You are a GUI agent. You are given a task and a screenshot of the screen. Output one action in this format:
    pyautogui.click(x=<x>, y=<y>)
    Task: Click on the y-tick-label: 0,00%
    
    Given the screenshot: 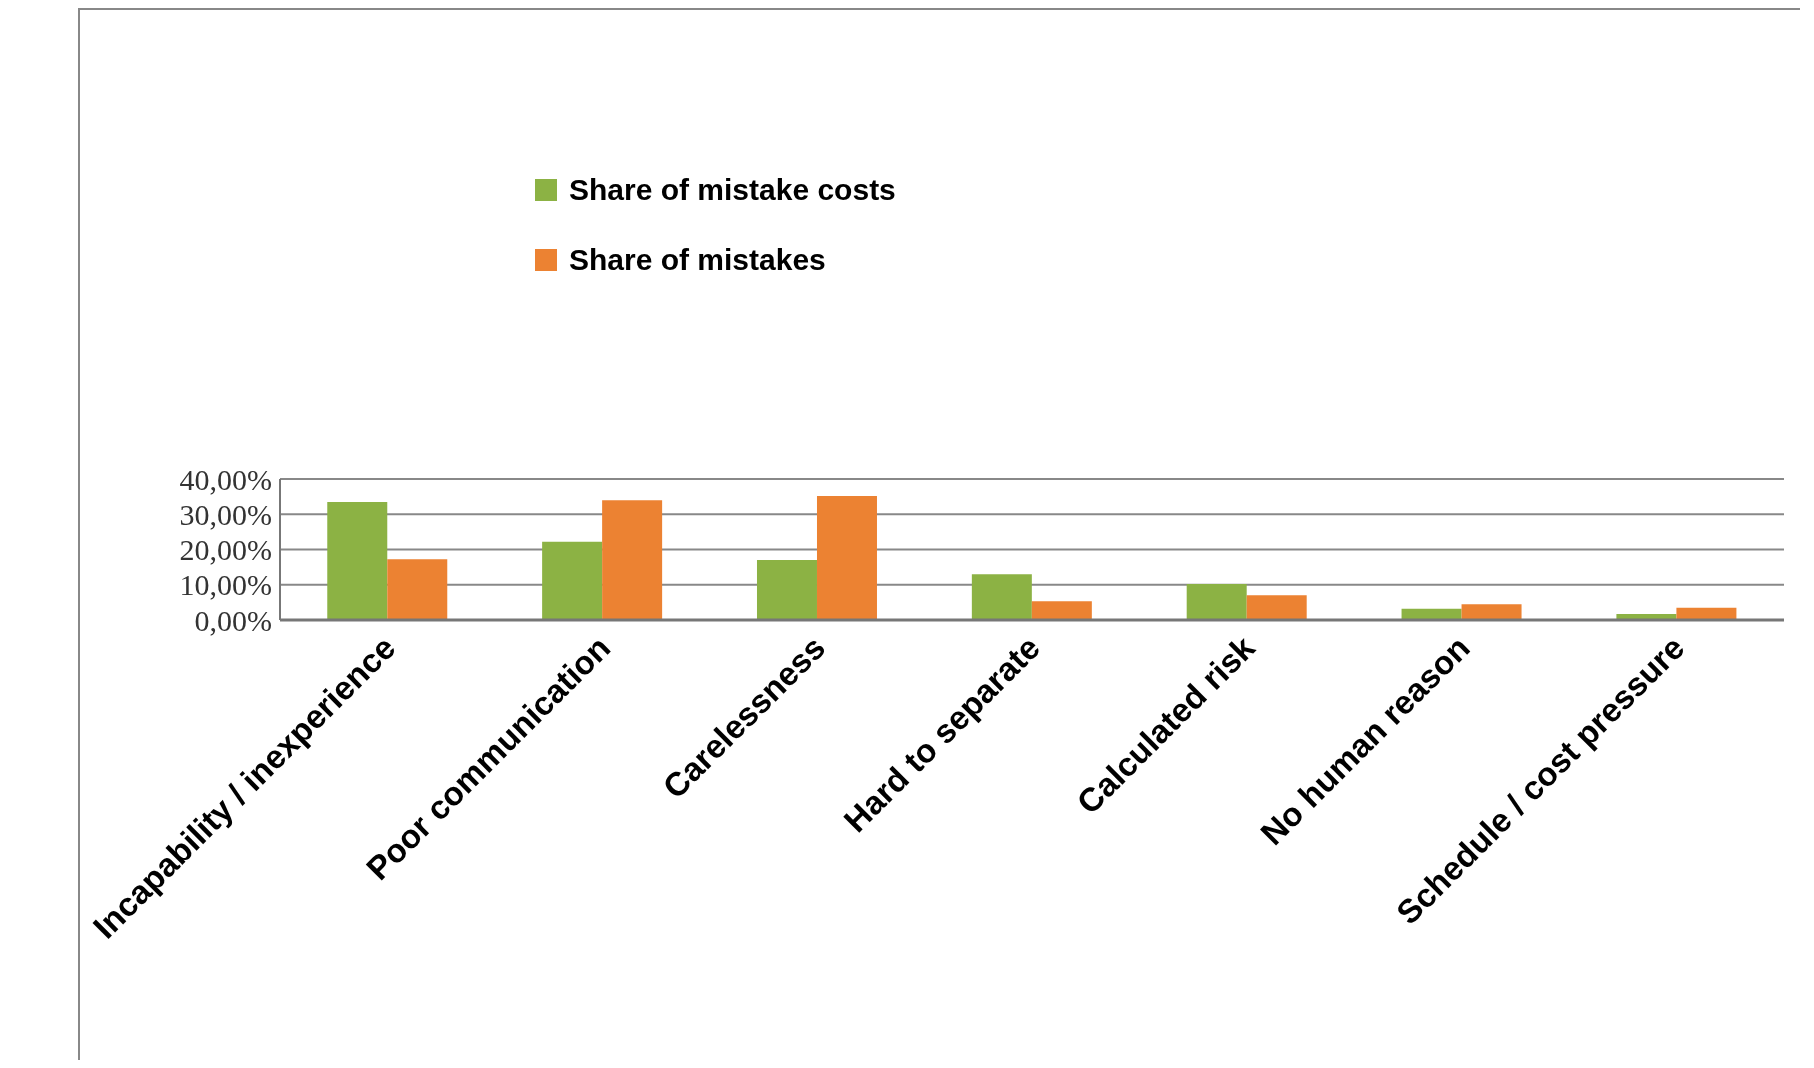 What is the action you would take?
    pyautogui.click(x=233, y=620)
    